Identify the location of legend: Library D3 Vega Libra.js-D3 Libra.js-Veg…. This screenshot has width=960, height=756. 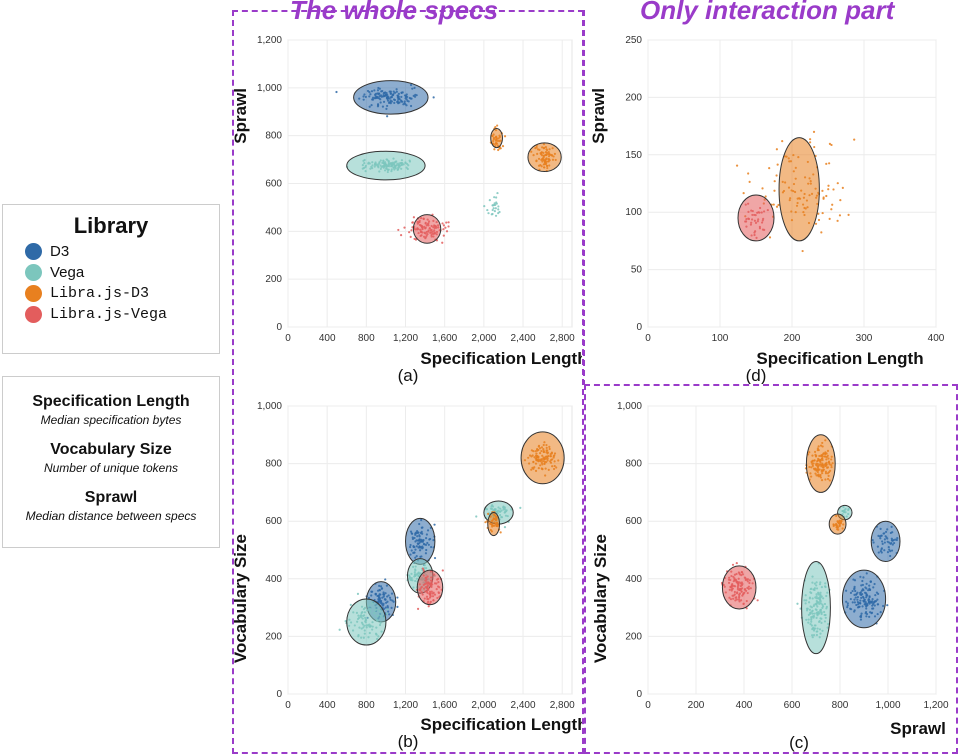
(111, 279).